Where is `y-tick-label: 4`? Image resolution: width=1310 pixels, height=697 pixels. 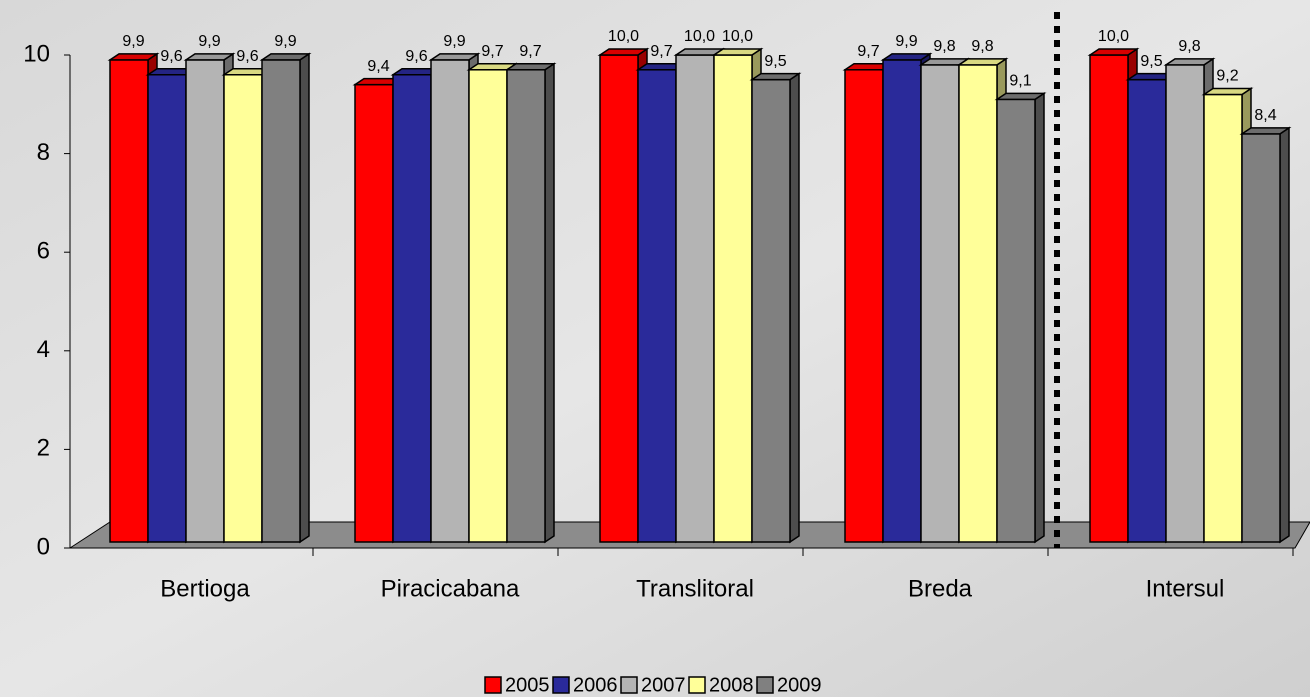 y-tick-label: 4 is located at coordinates (43, 349).